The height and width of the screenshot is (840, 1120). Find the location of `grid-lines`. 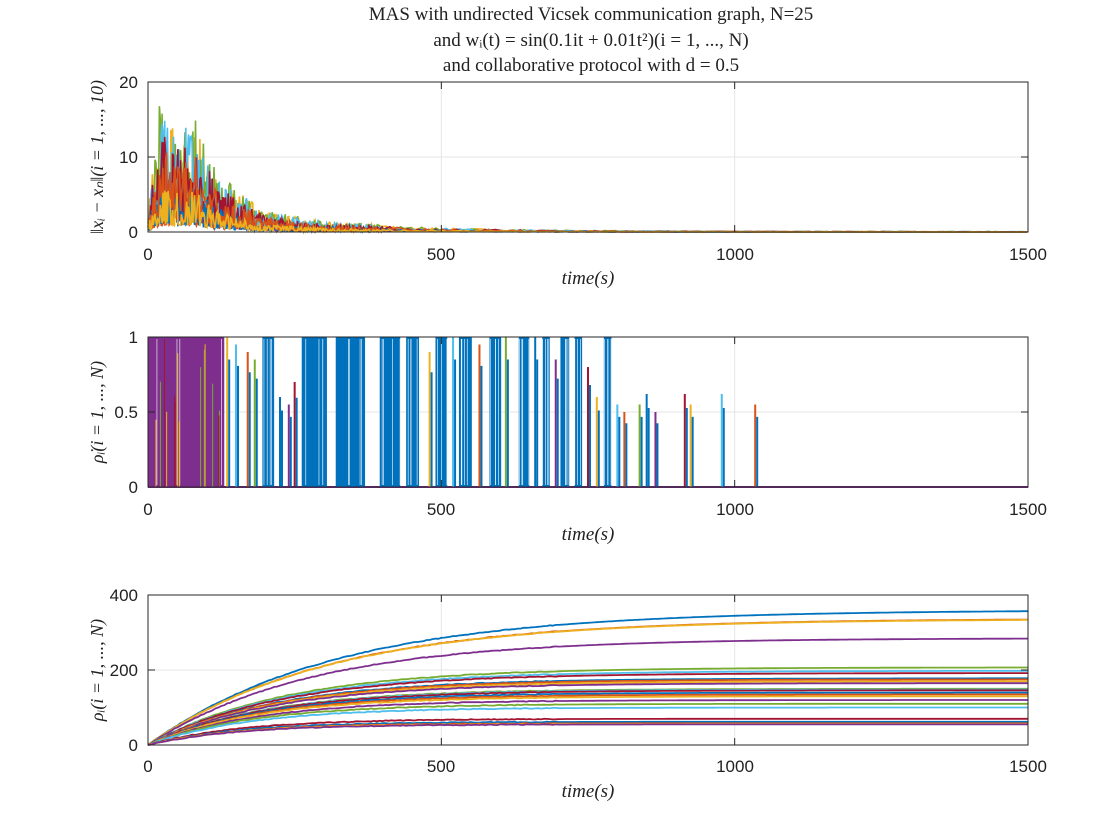

grid-lines is located at coordinates (588, 157).